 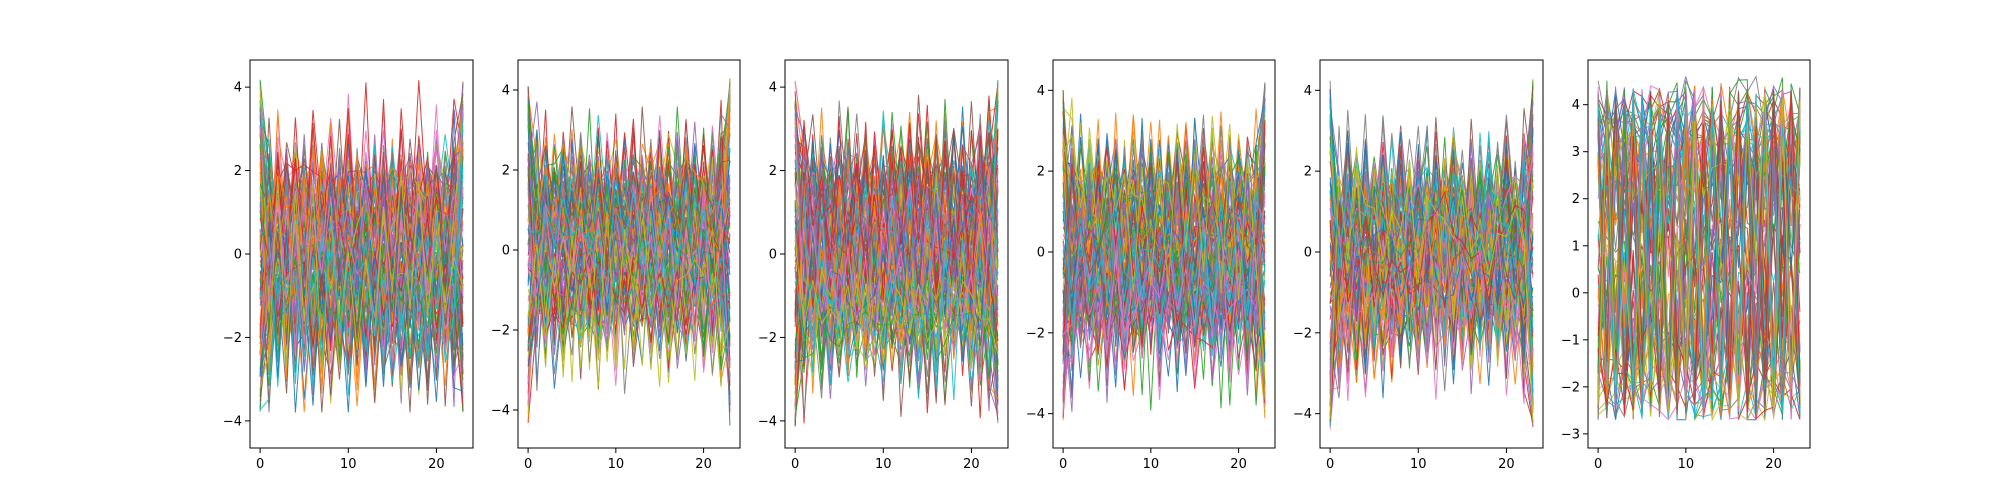 I want to click on subplot-3: 0 10 20 −4 −2 0 2 4, so click(x=883, y=265).